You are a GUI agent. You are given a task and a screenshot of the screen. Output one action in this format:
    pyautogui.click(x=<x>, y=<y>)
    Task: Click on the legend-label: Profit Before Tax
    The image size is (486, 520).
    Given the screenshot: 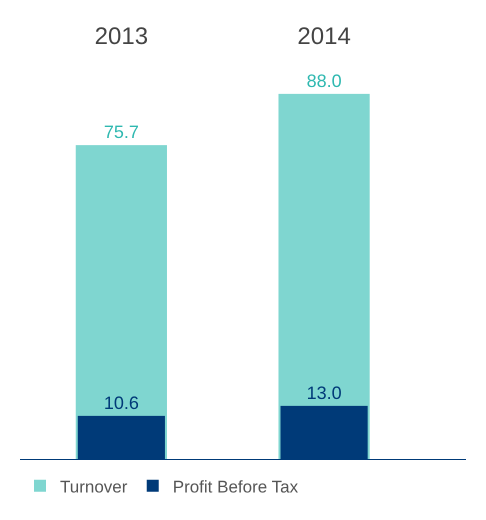 What is the action you would take?
    pyautogui.click(x=235, y=486)
    